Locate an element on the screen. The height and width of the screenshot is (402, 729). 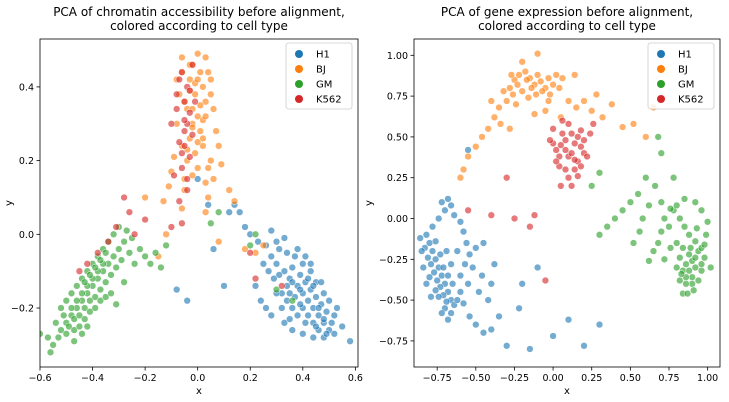
legend-marker-bj is located at coordinates (299, 69).